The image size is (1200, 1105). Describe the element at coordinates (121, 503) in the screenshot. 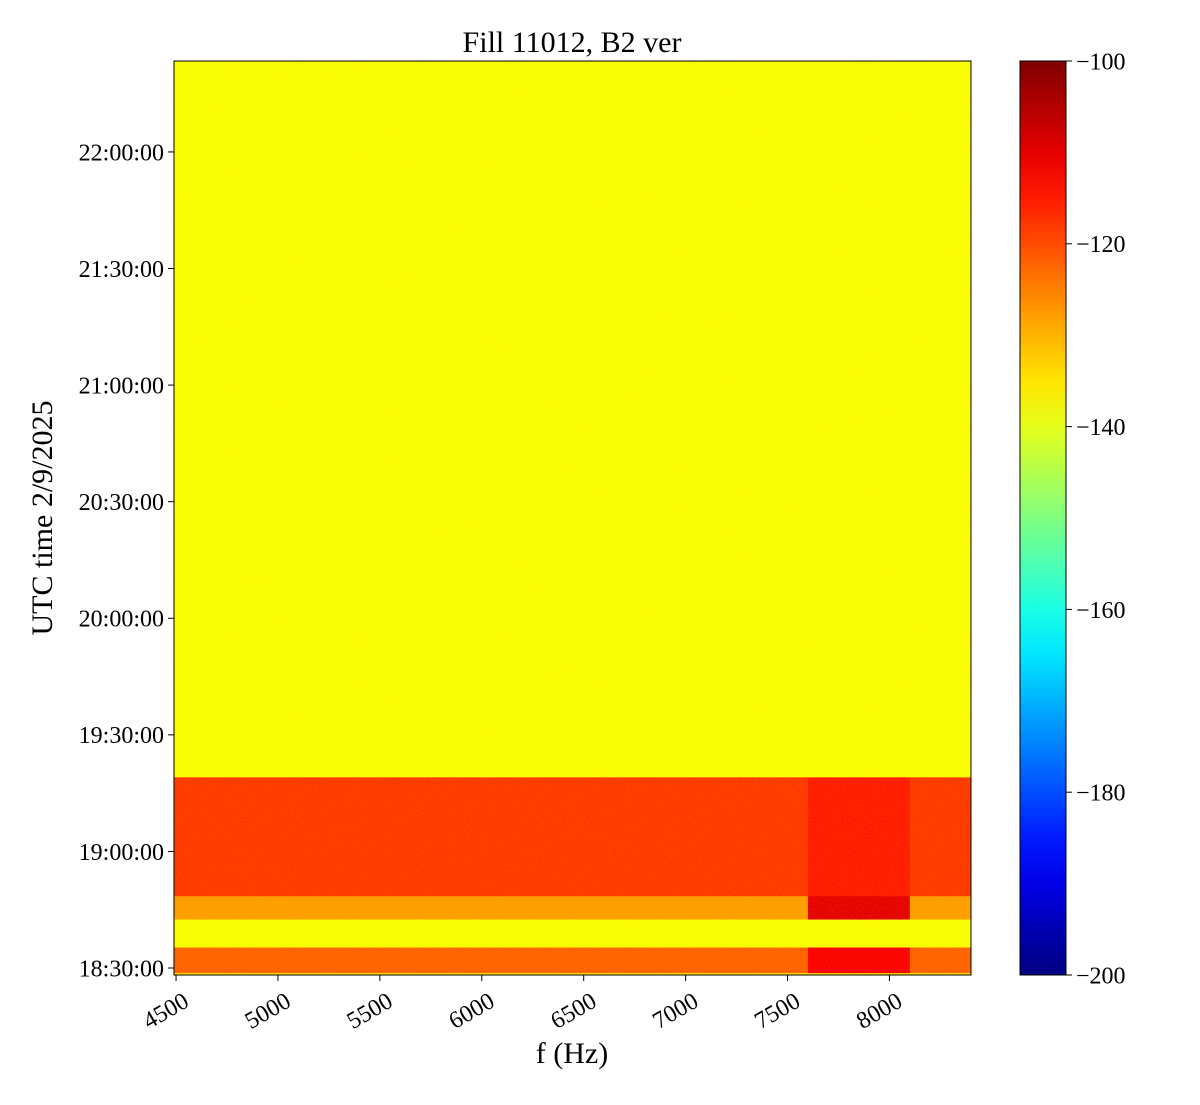

I see `y-tick-label: 20:30:00` at that location.